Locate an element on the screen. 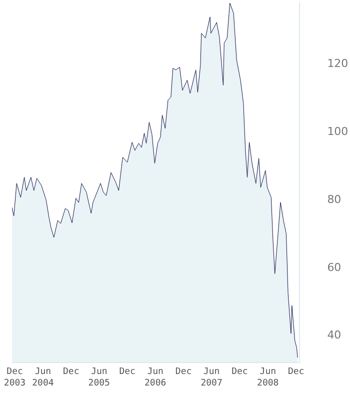  y-tick-label: 80 is located at coordinates (334, 199).